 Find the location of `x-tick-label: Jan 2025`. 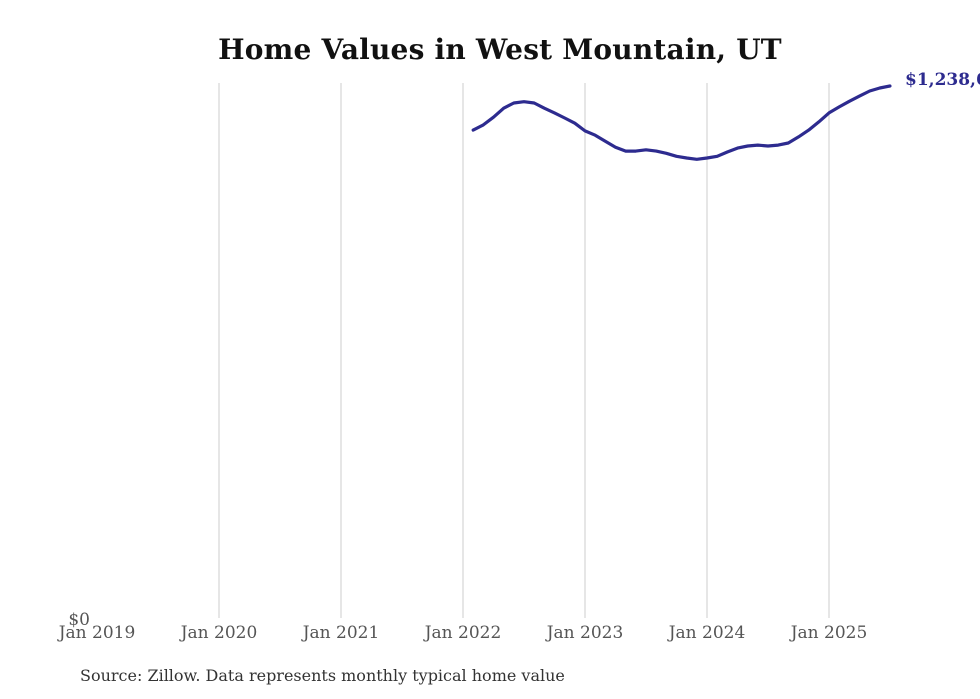

x-tick-label: Jan 2025 is located at coordinates (829, 633).